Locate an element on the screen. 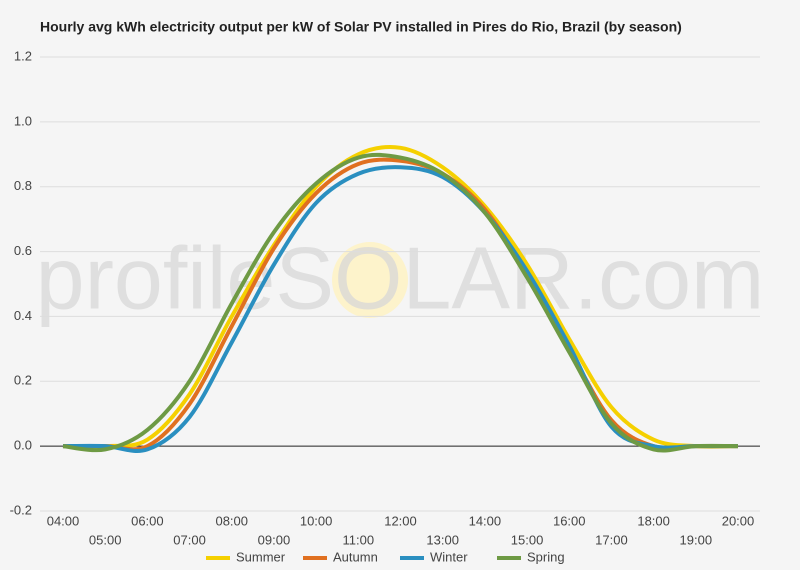 This screenshot has width=800, height=570. x-tick-label: 17:00 is located at coordinates (611, 539).